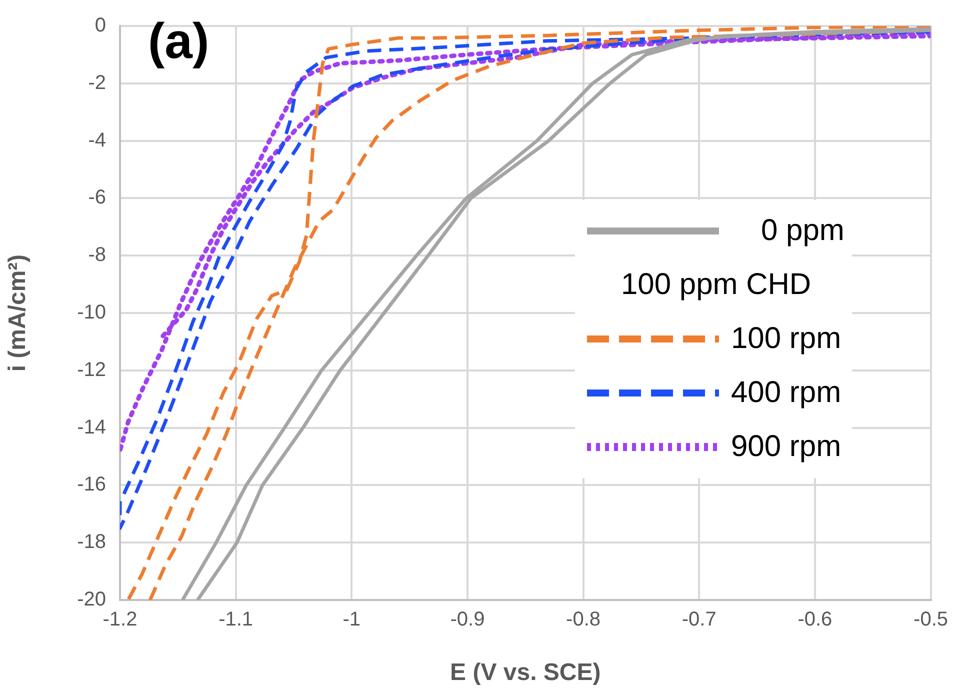 The image size is (956, 692). Describe the element at coordinates (120, 619) in the screenshot. I see `x-tick-label: -1.2` at that location.